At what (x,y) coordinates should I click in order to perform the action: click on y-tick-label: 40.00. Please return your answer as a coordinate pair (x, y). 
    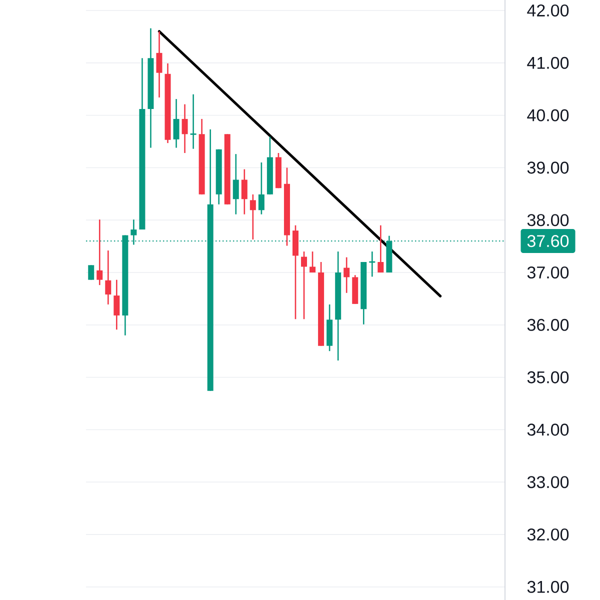
    Looking at the image, I should click on (548, 115).